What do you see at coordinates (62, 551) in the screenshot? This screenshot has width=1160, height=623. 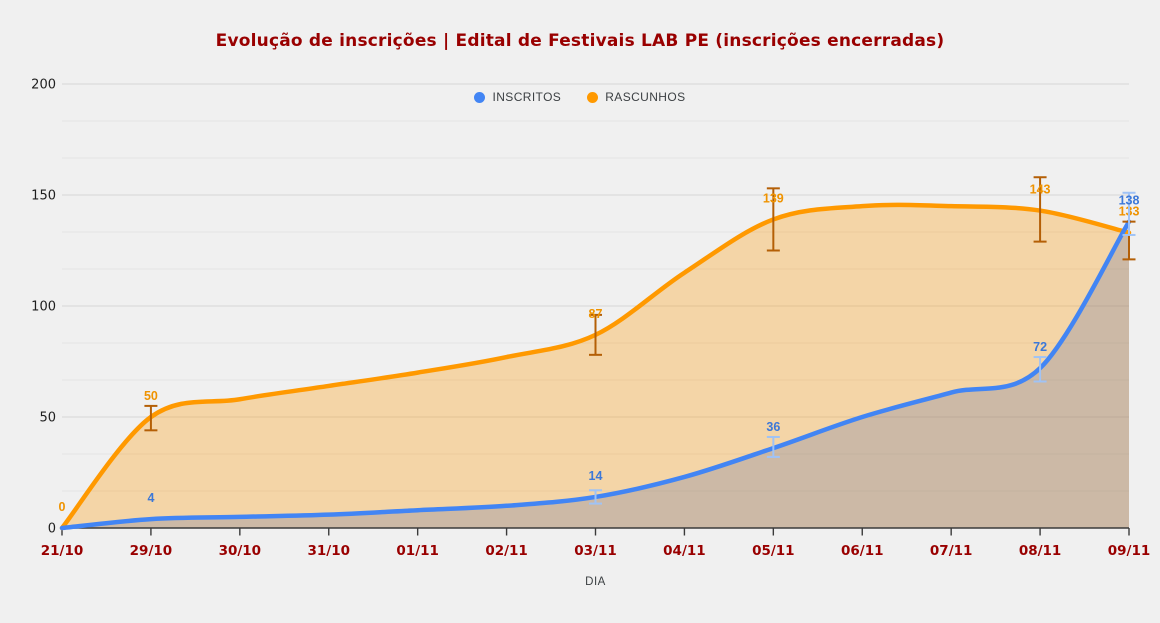 I see `svg-text: 21/10` at bounding box center [62, 551].